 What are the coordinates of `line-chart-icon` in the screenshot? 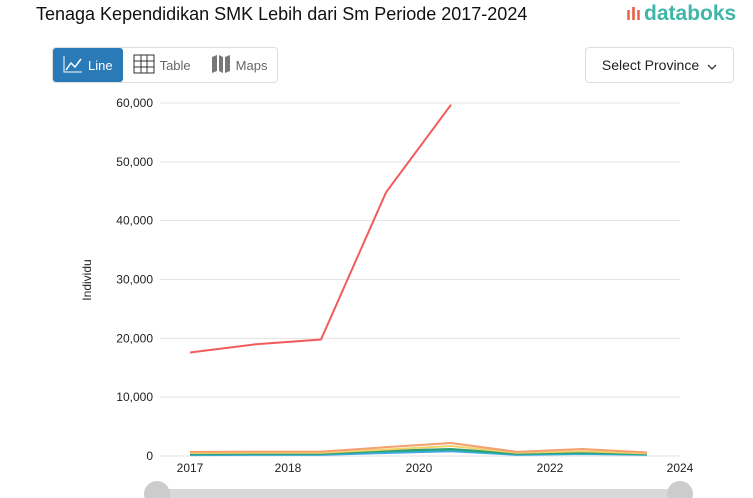 It's located at (73, 65).